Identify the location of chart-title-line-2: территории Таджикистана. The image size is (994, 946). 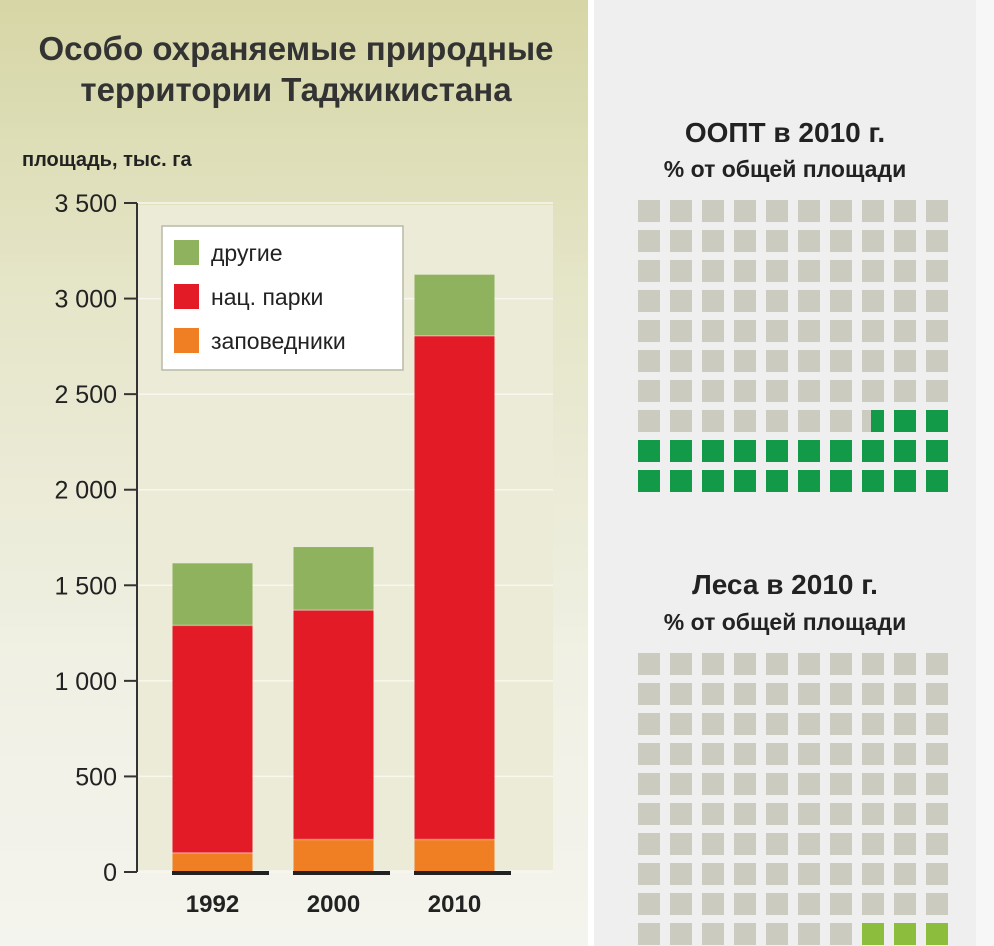
(296, 89).